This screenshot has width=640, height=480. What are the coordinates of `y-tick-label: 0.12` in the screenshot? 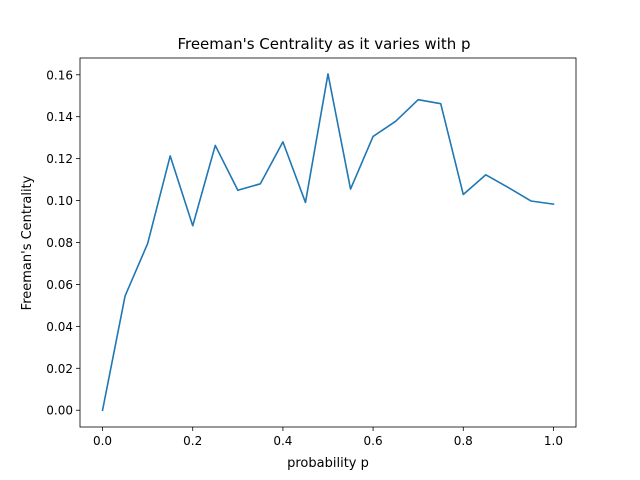 It's located at (59, 159).